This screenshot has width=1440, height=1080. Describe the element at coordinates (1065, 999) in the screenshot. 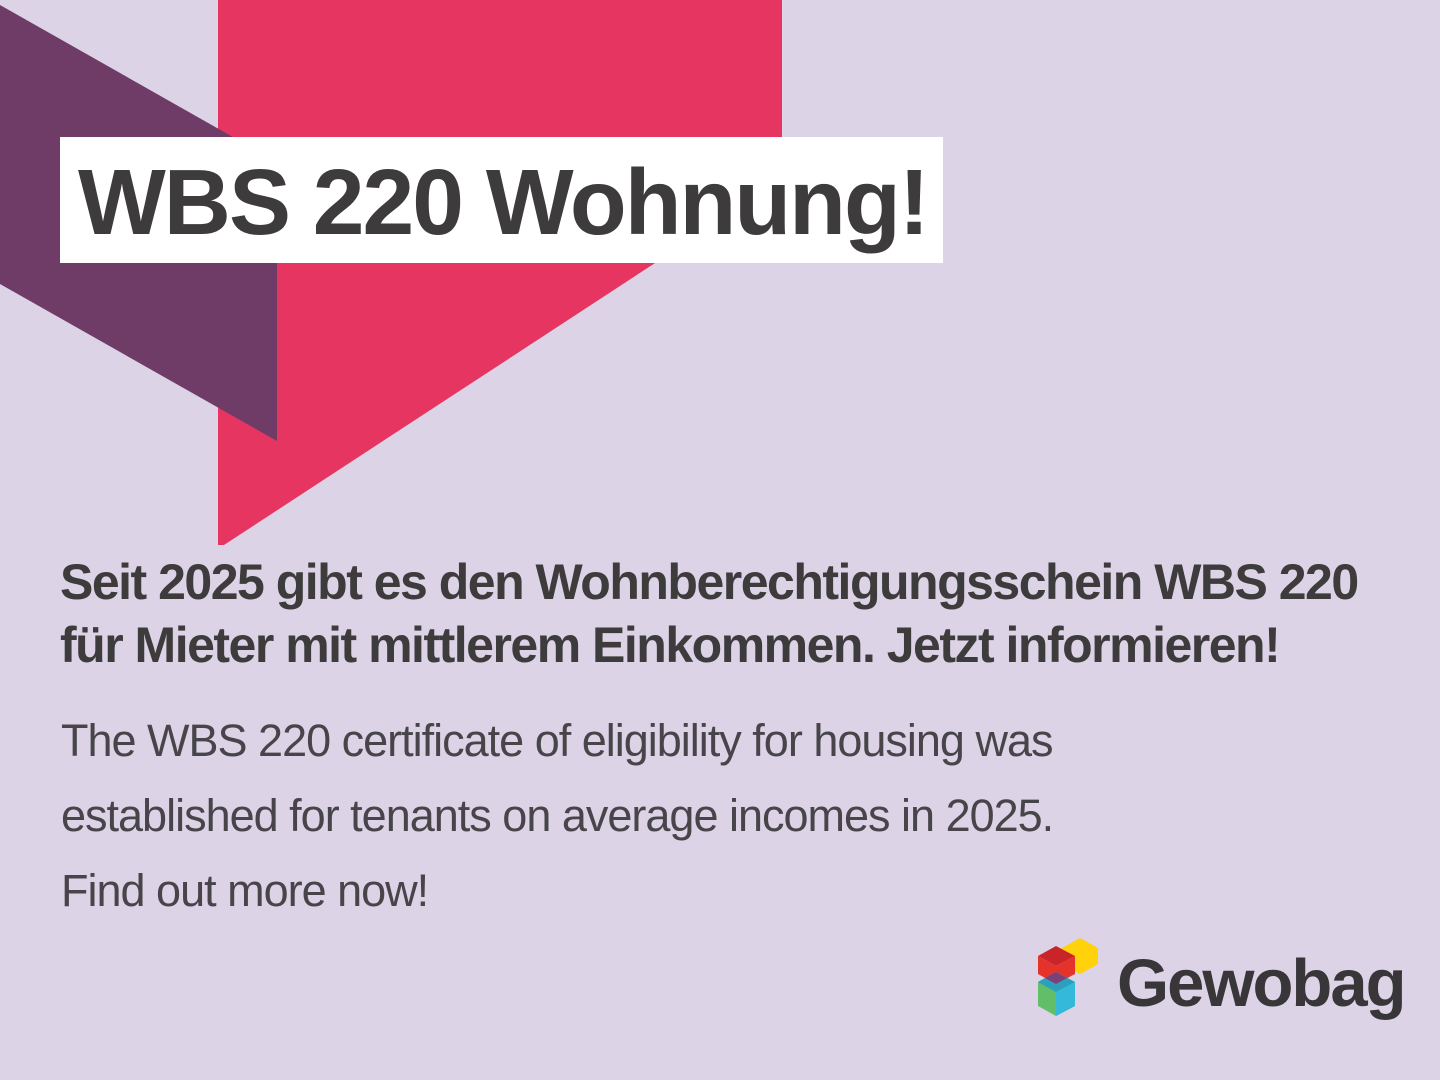

I see `logo-cyan-cube-face` at that location.